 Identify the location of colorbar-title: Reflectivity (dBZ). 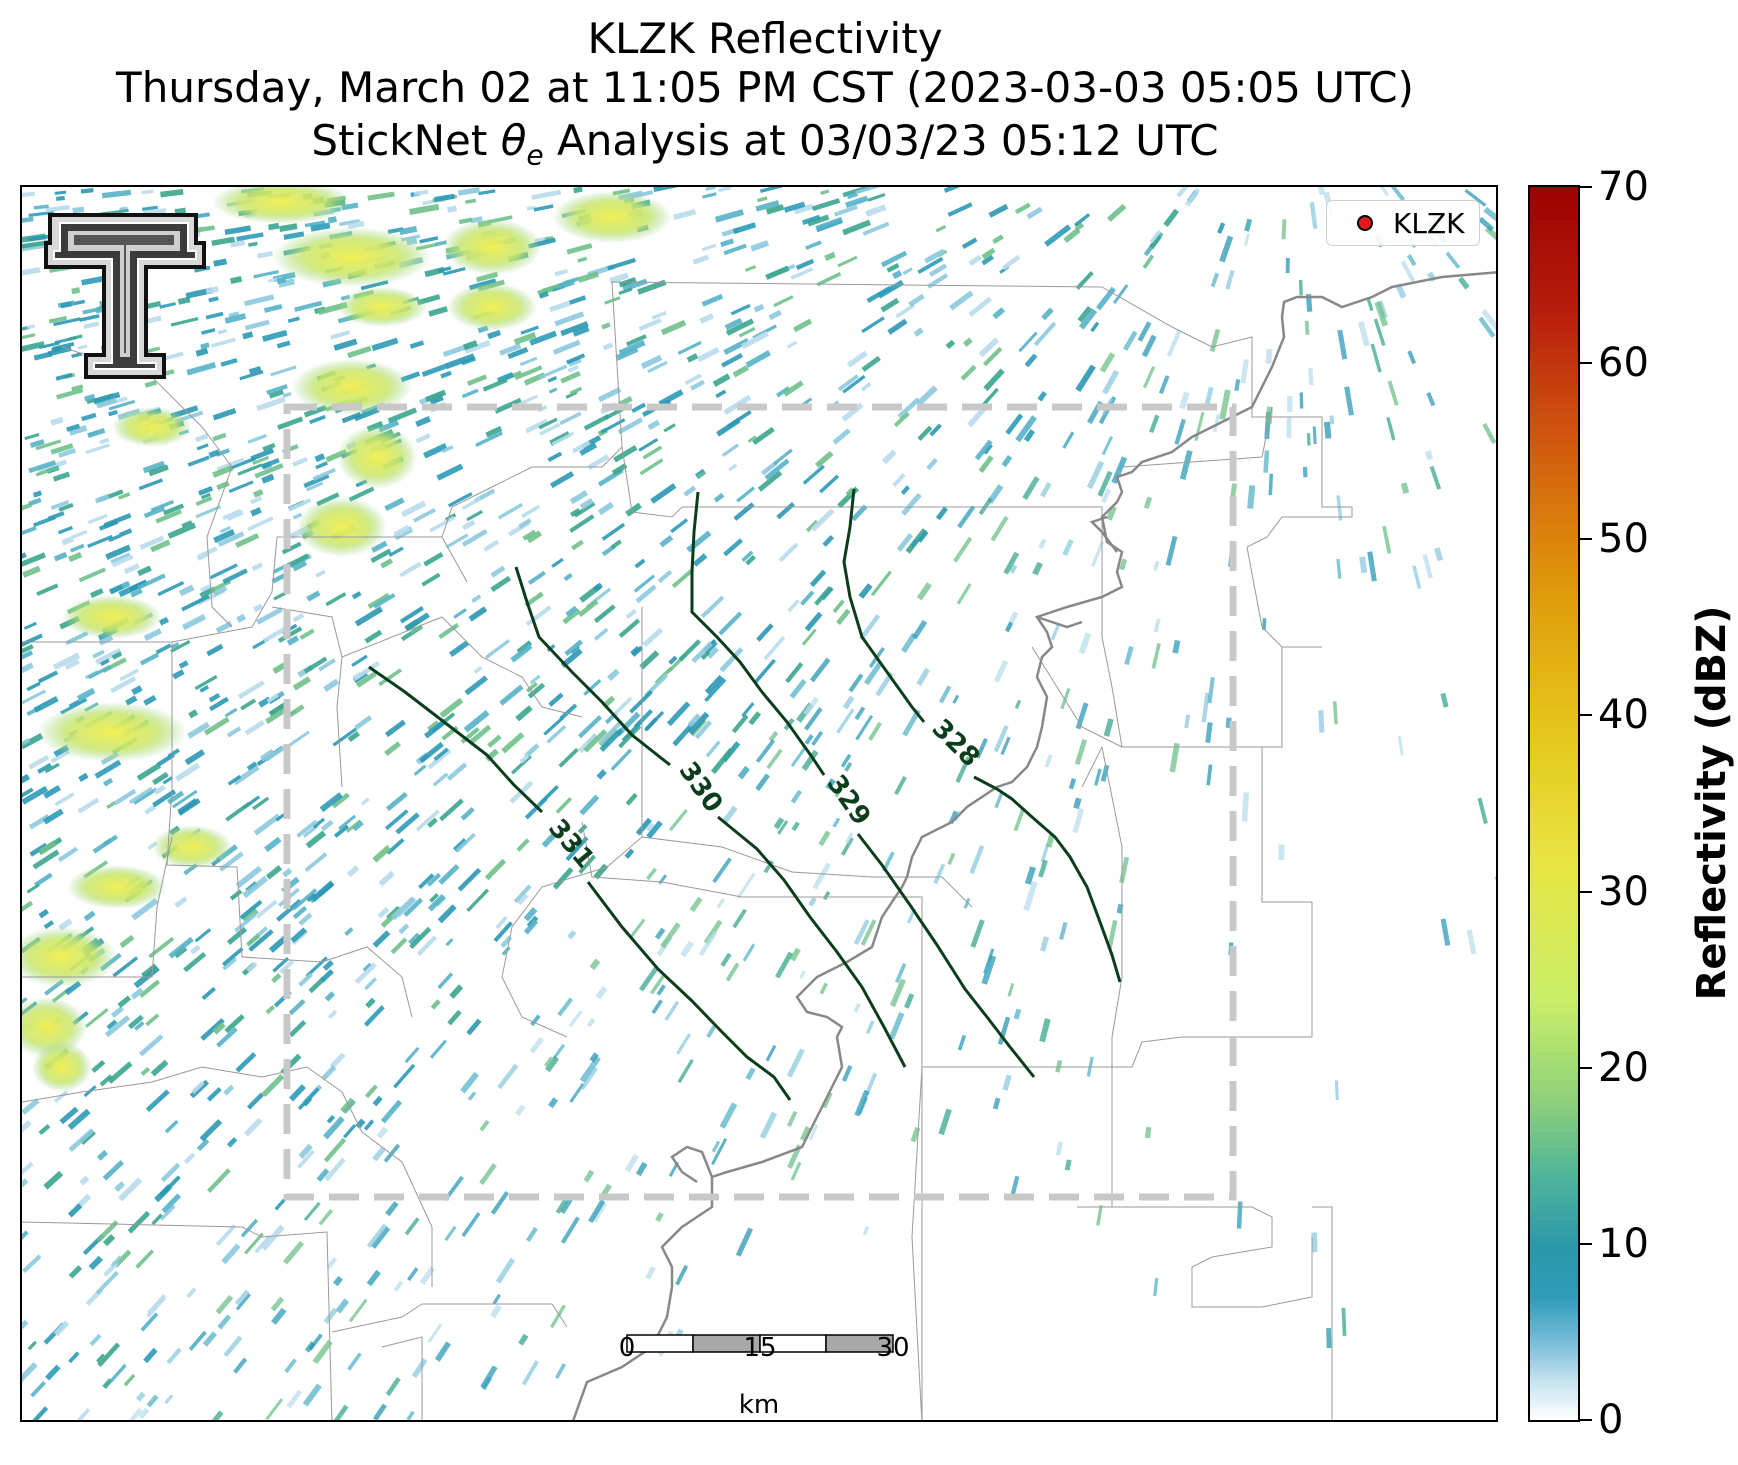
(1712, 803).